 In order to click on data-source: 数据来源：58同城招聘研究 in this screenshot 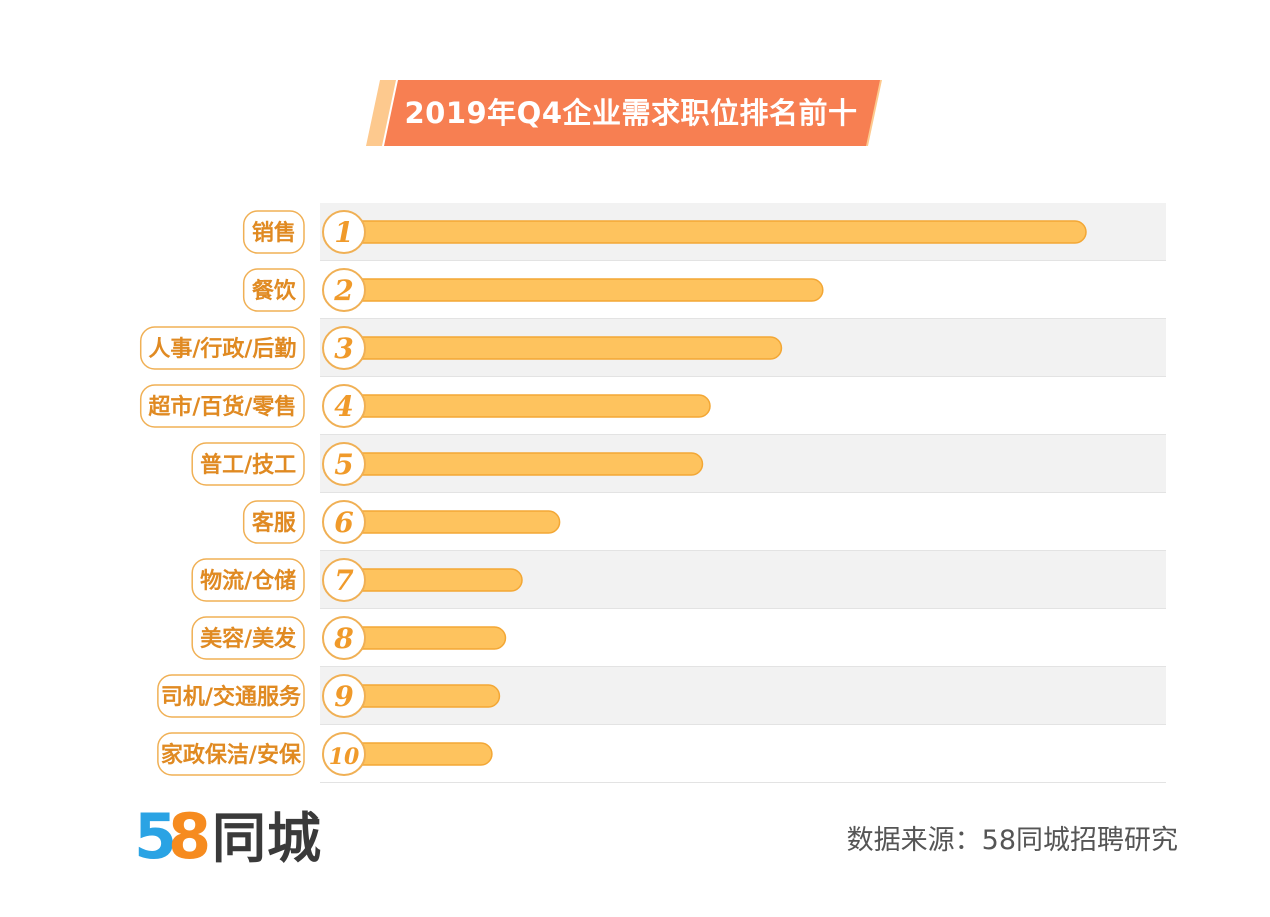, I will do `click(1012, 840)`.